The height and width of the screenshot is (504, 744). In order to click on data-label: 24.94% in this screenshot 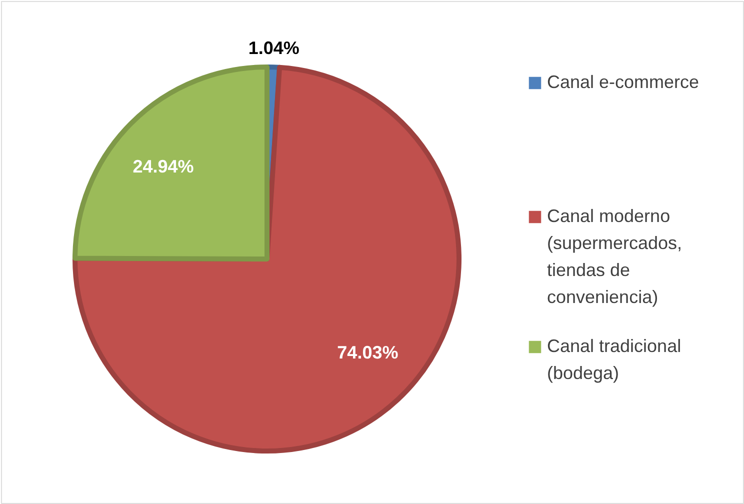, I will do `click(163, 166)`.